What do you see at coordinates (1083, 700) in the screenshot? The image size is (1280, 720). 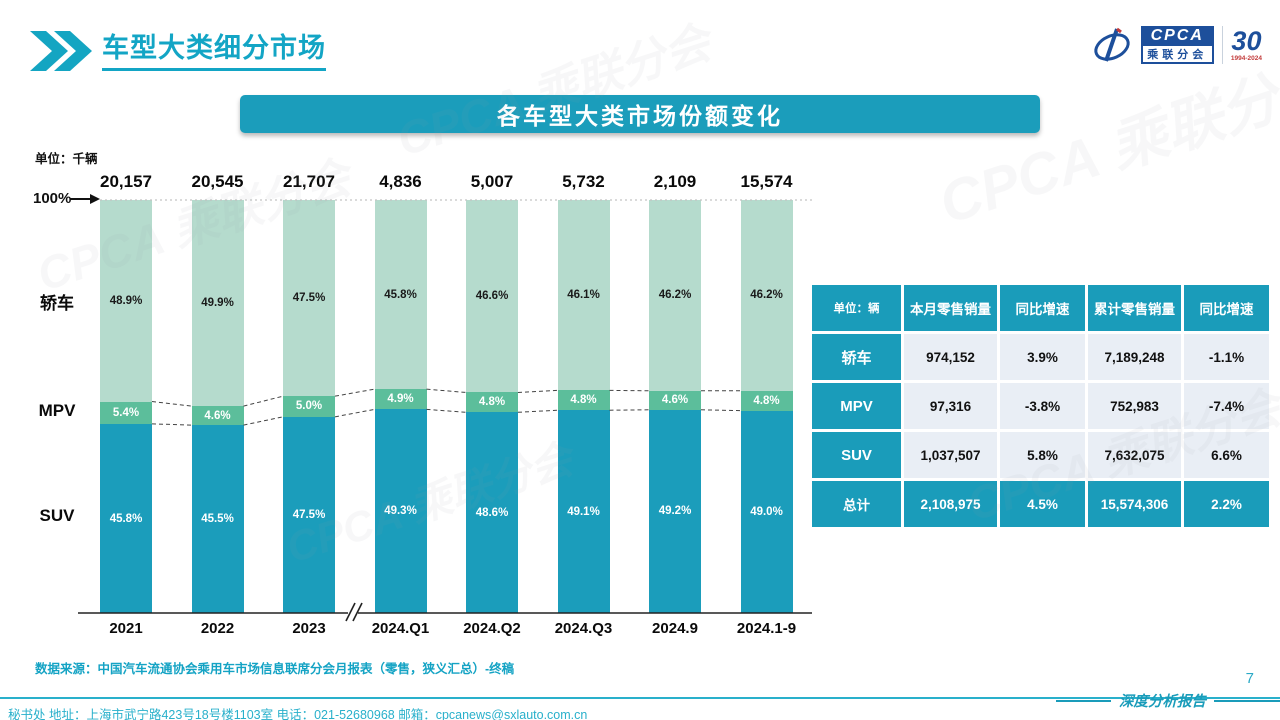 I see `report-tag-line-left` at bounding box center [1083, 700].